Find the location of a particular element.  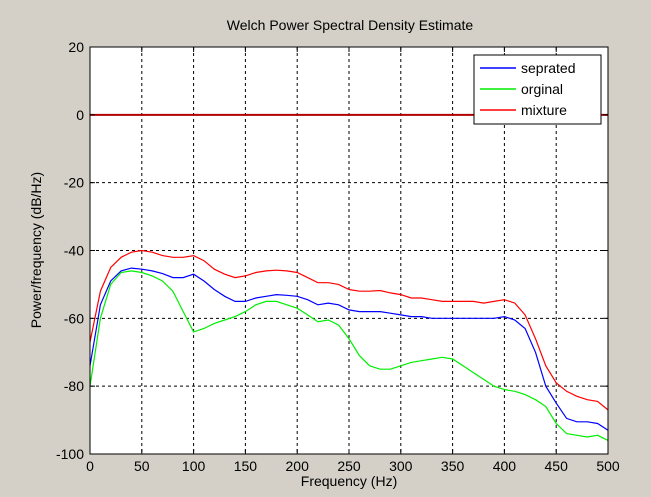

x-tick-label: 400 is located at coordinates (505, 466).